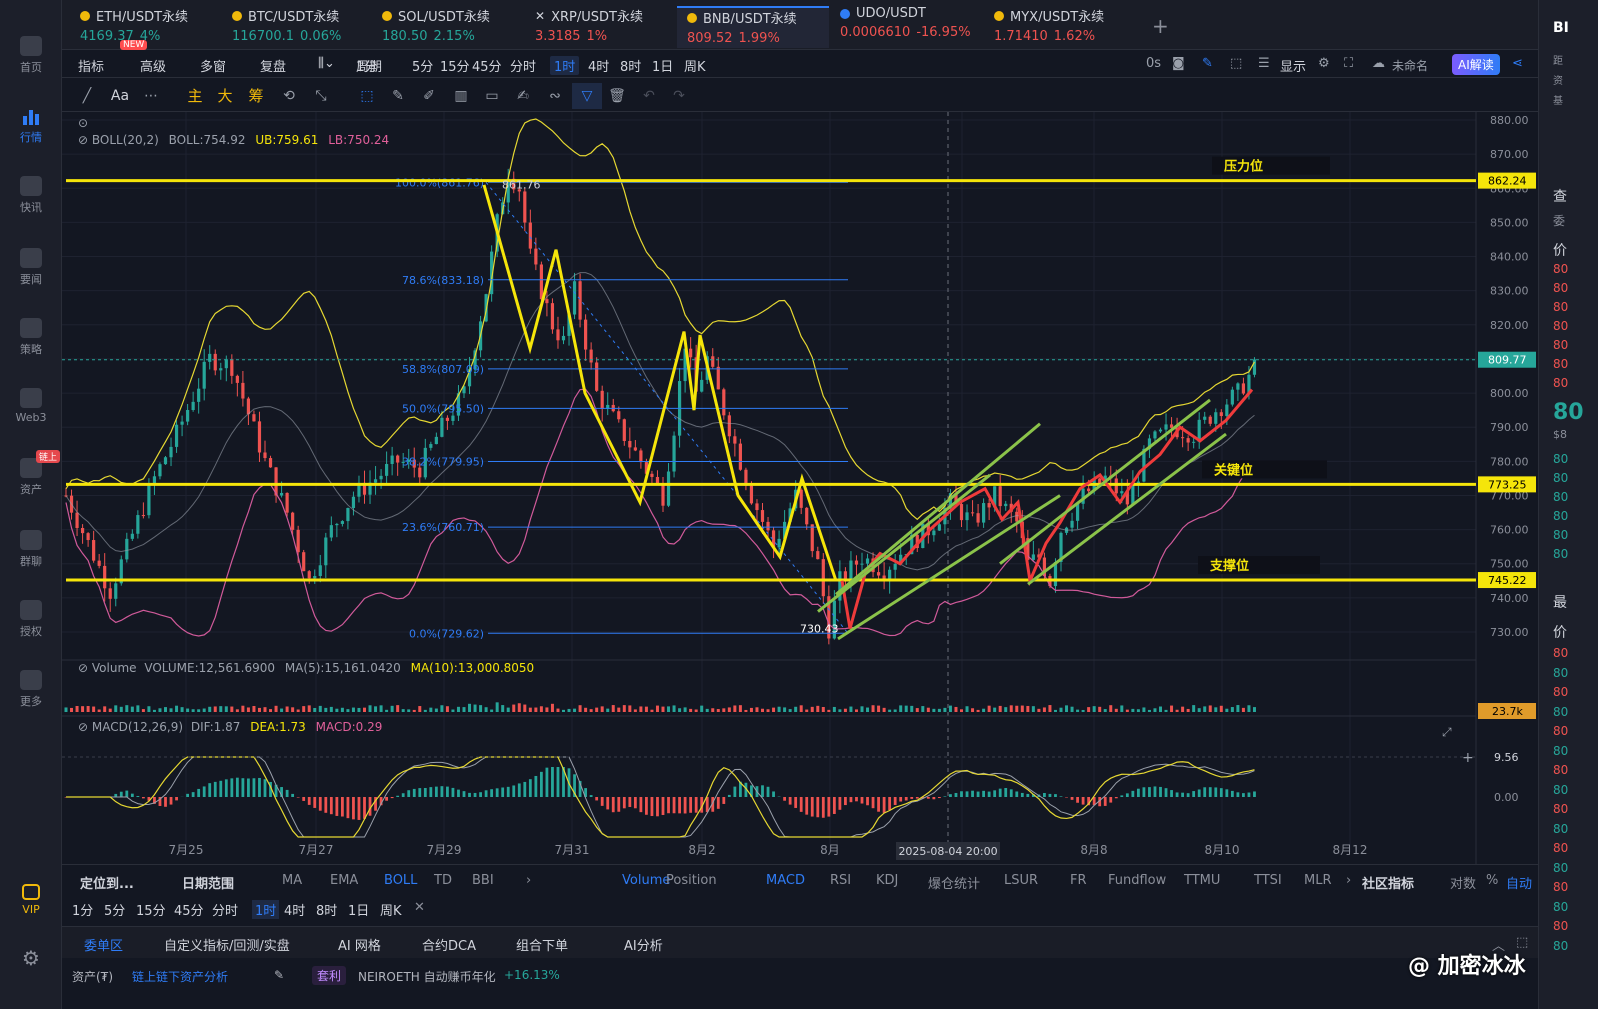  I want to click on chart-type-icon: ⫼⌄, so click(326, 63).